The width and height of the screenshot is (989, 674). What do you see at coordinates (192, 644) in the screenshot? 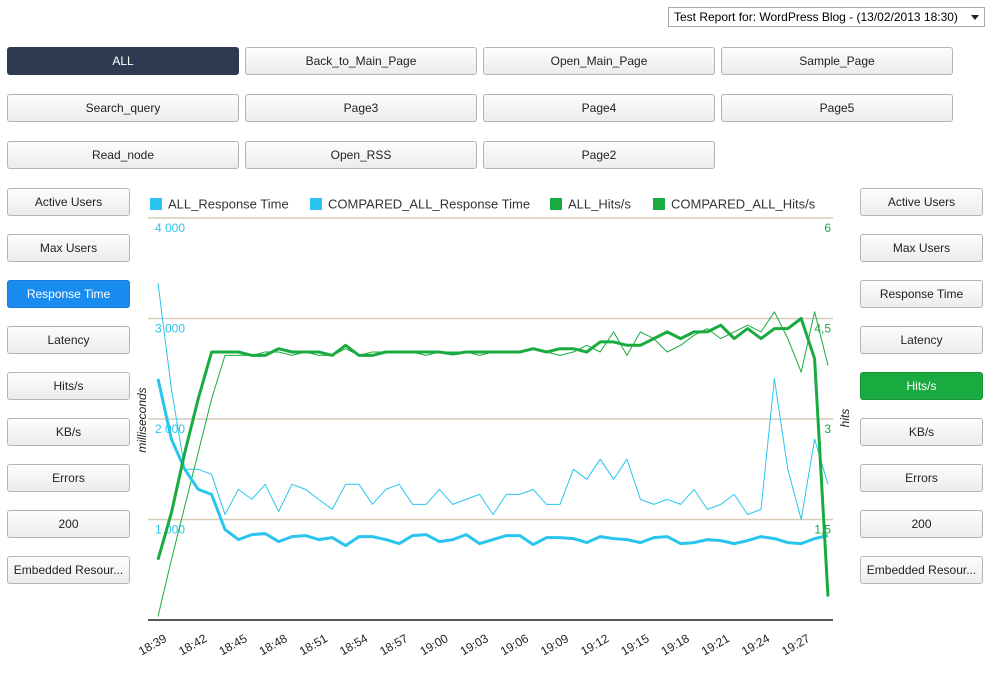
I see `x-tick-label: 18:42` at bounding box center [192, 644].